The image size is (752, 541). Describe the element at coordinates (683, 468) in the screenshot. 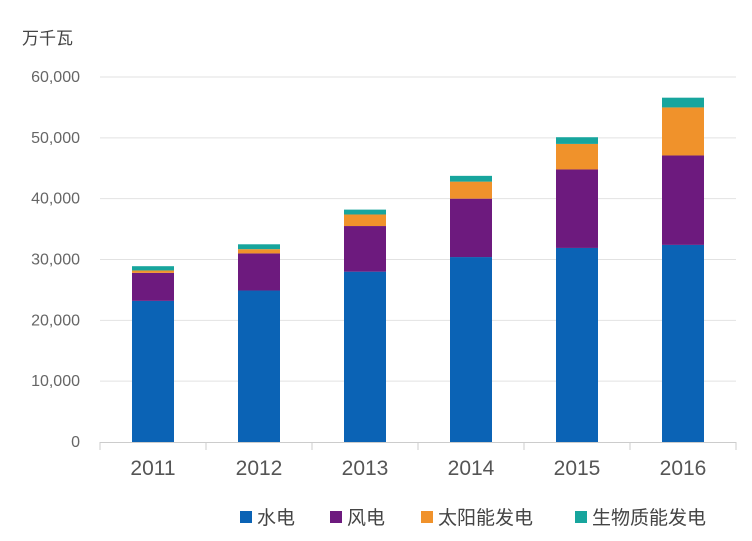

I see `x-tick-label: 2016` at that location.